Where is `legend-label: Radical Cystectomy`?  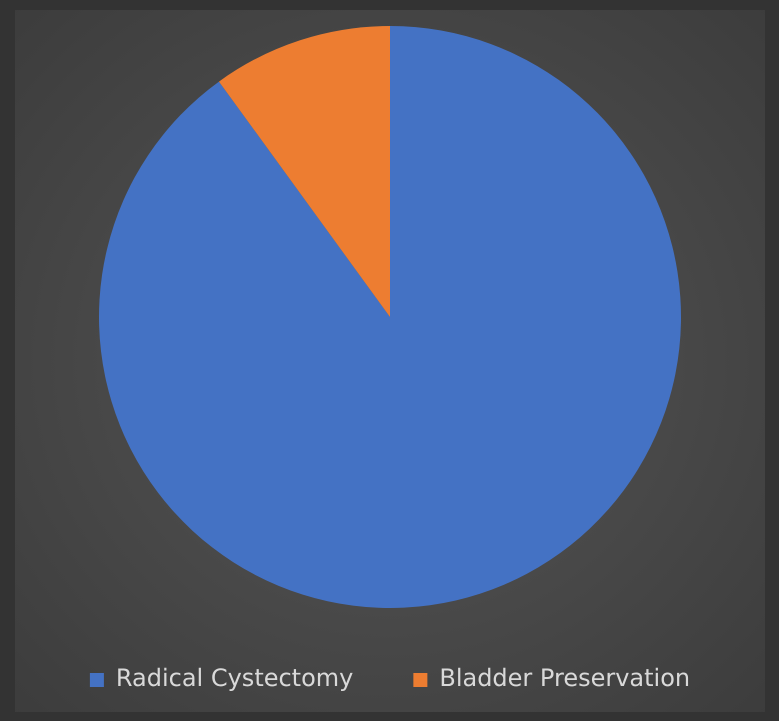
legend-label: Radical Cystectomy is located at coordinates (235, 678).